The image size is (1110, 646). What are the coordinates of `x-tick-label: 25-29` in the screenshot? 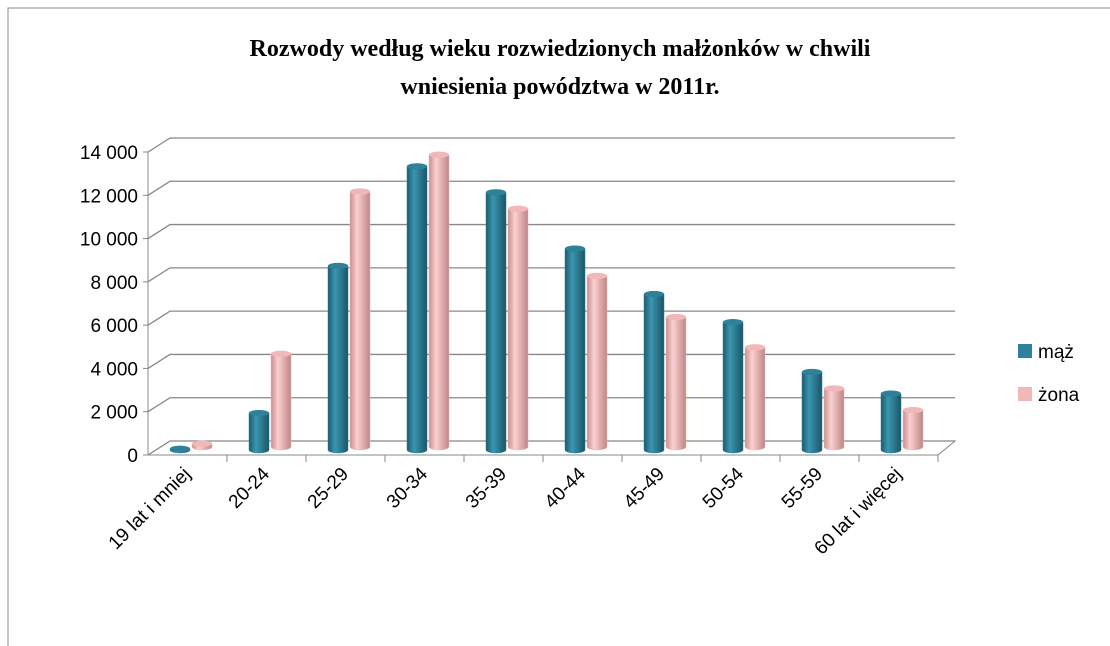 It's located at (328, 488).